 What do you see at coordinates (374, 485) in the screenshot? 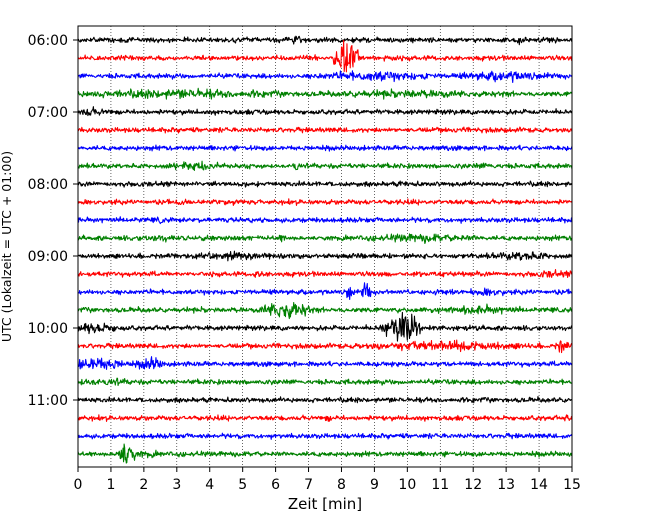
I see `x-tick-label: 9` at bounding box center [374, 485].